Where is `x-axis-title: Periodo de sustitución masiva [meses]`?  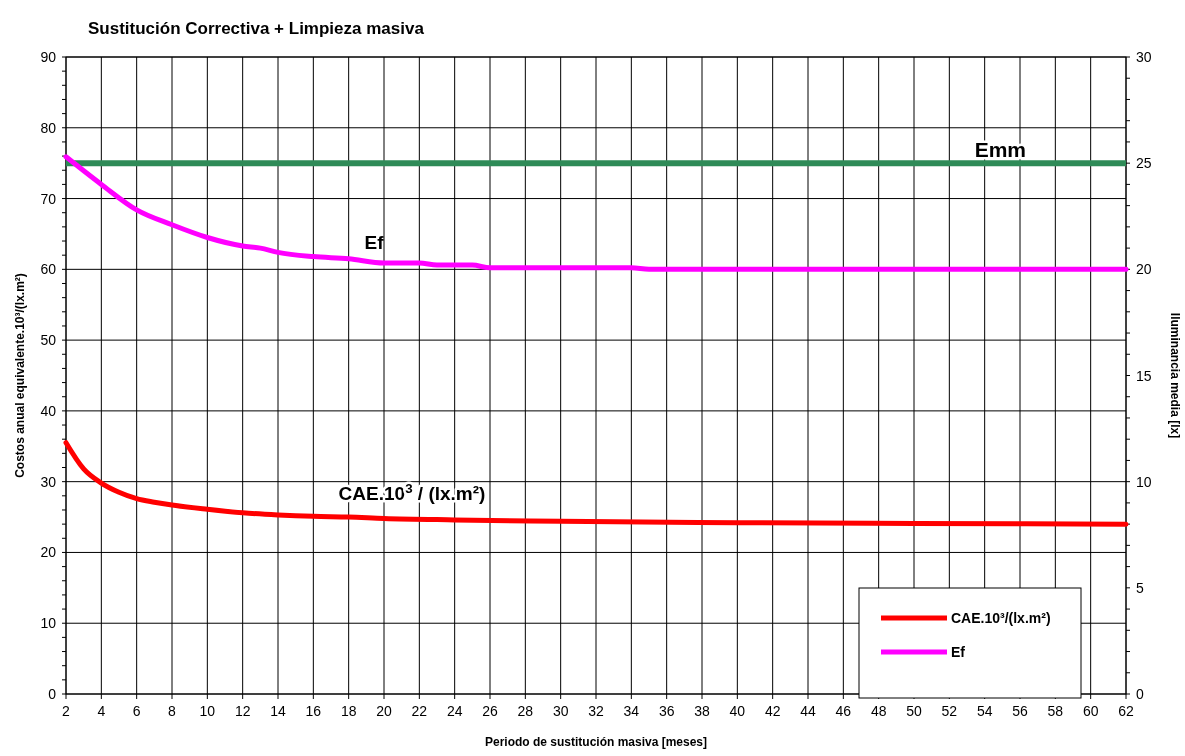 x-axis-title: Periodo de sustitución masiva [meses] is located at coordinates (596, 742).